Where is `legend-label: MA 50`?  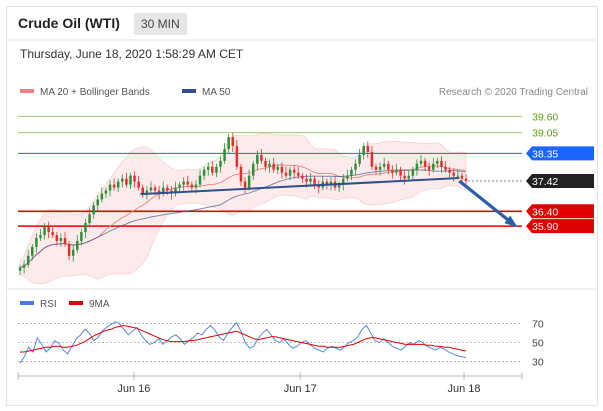
legend-label: MA 50 is located at coordinates (216, 92).